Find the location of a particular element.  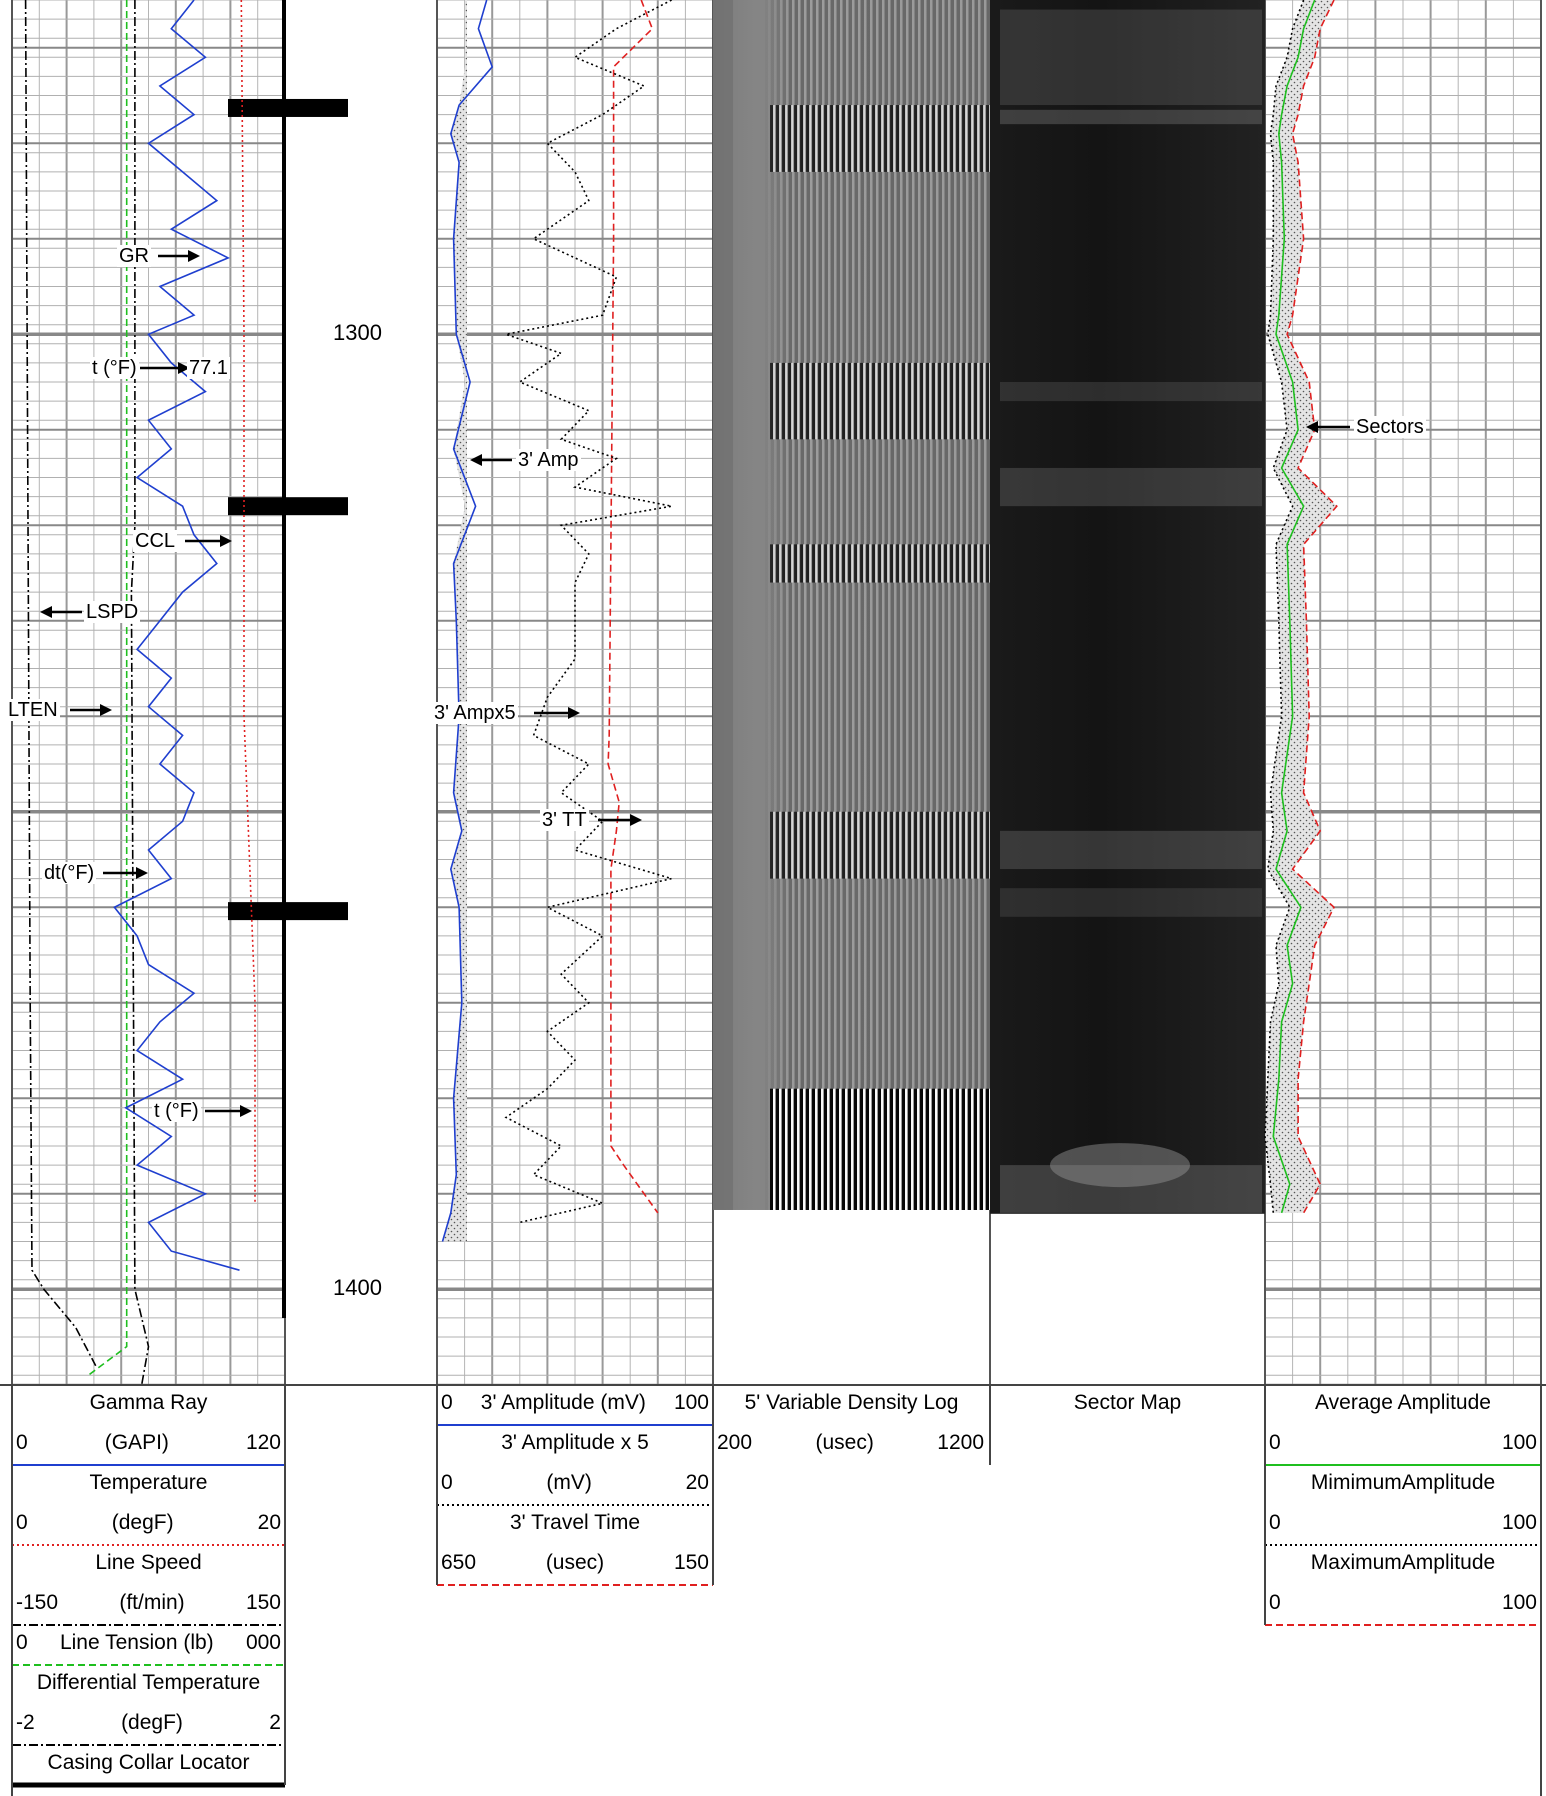

amp3x5-annotation: 3' Ampx5 is located at coordinates (475, 713).